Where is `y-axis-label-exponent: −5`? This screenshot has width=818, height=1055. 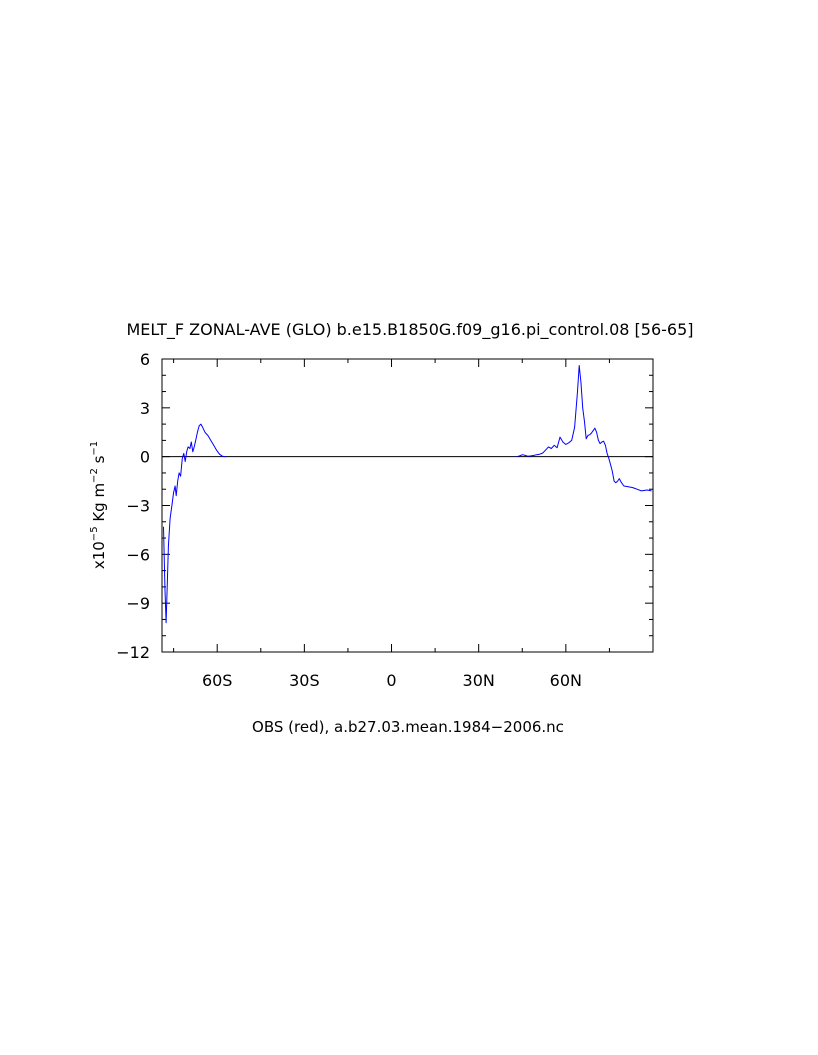 y-axis-label-exponent: −5 is located at coordinates (94, 533).